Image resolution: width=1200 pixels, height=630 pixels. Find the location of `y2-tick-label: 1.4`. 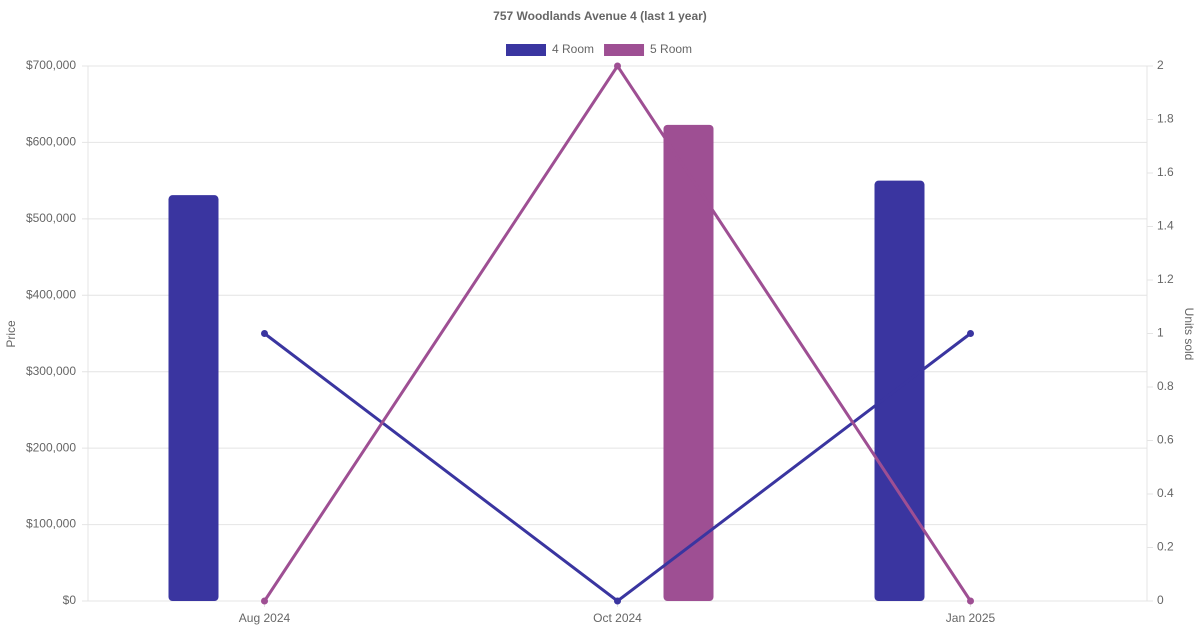

y2-tick-label: 1.4 is located at coordinates (1165, 226).